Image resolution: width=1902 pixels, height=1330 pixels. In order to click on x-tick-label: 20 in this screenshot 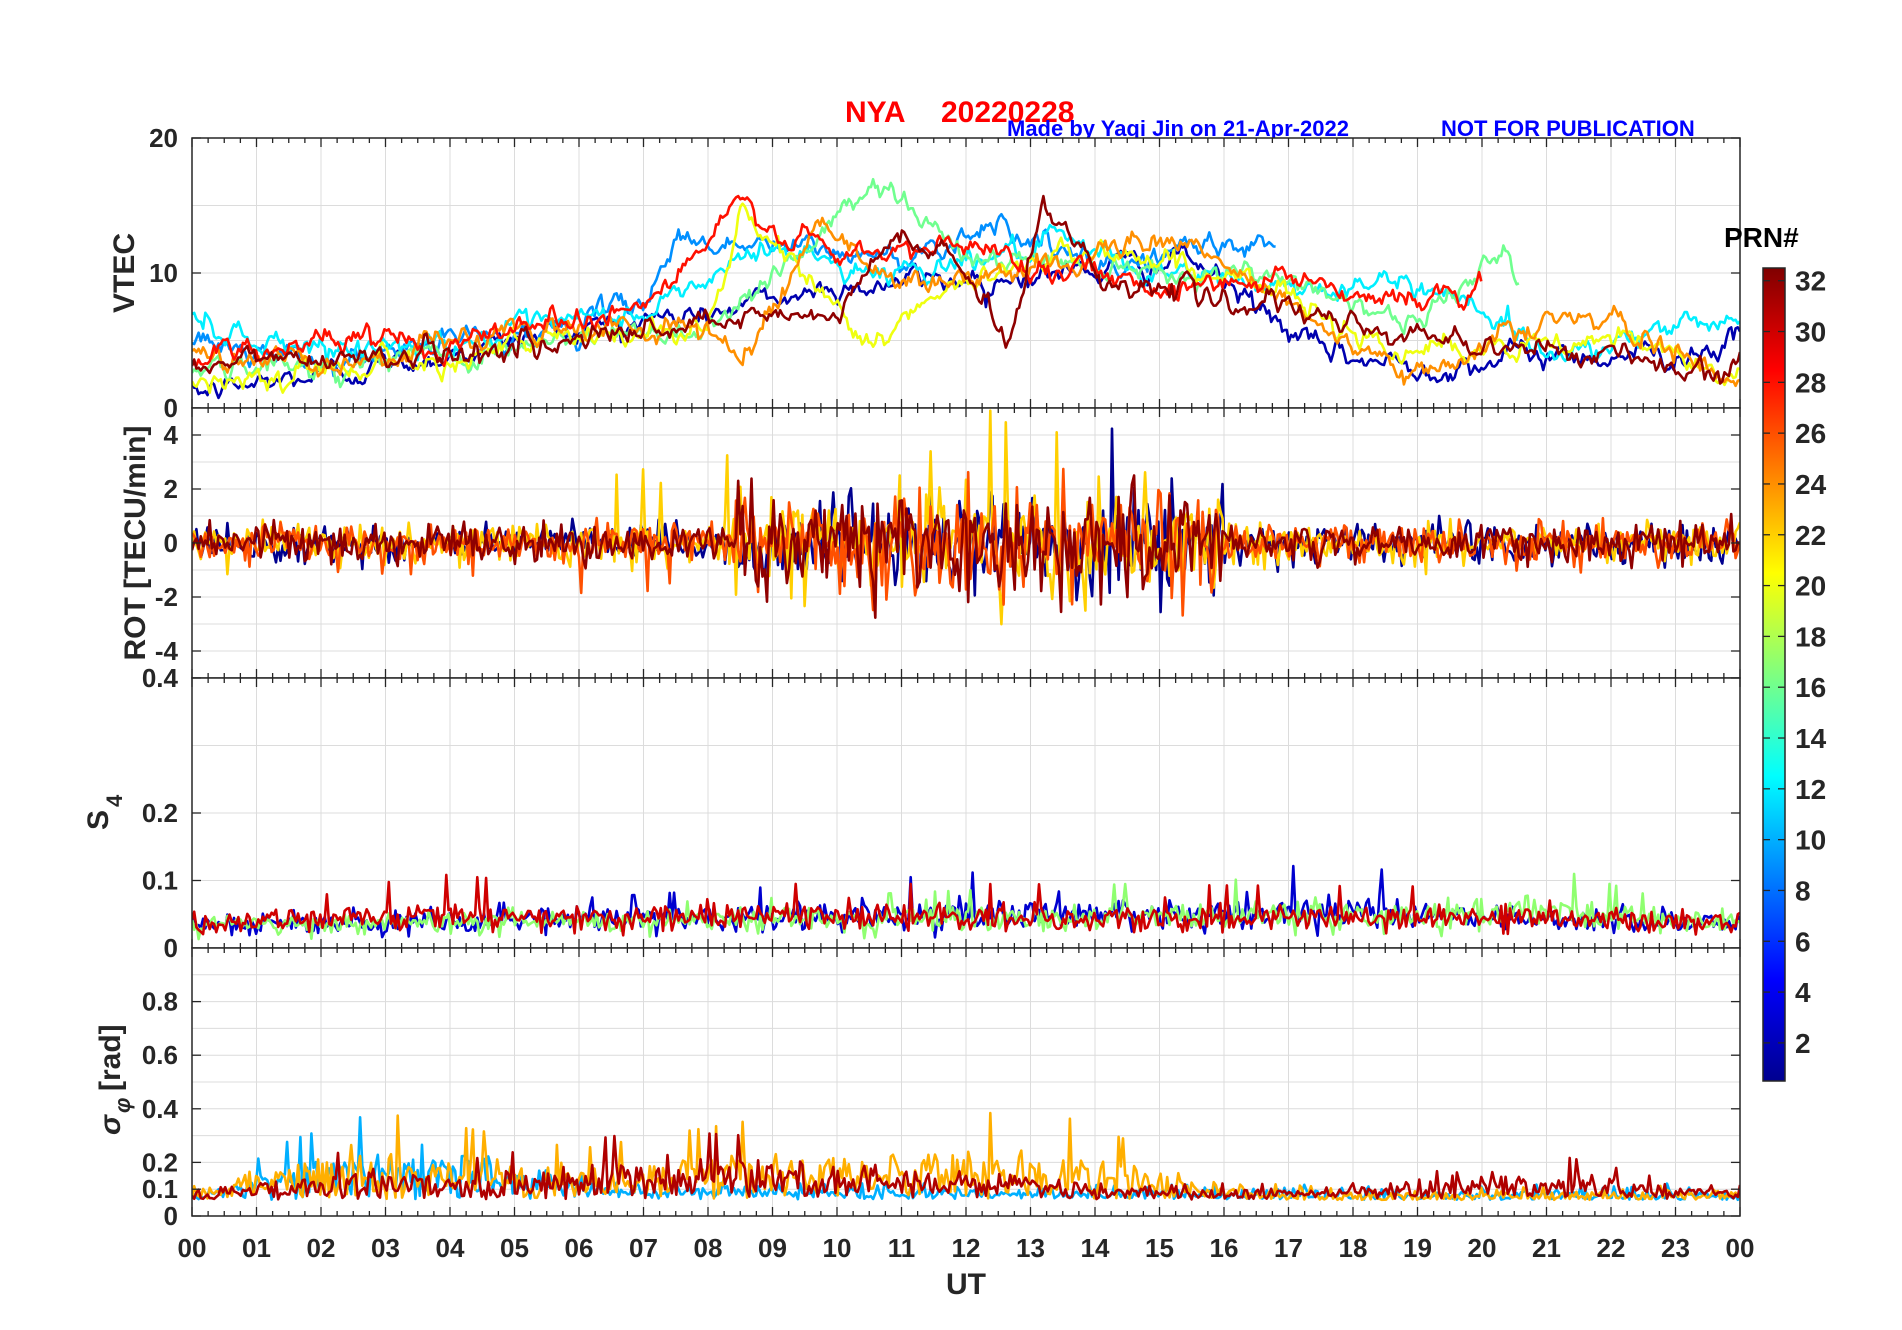, I will do `click(1482, 1248)`.